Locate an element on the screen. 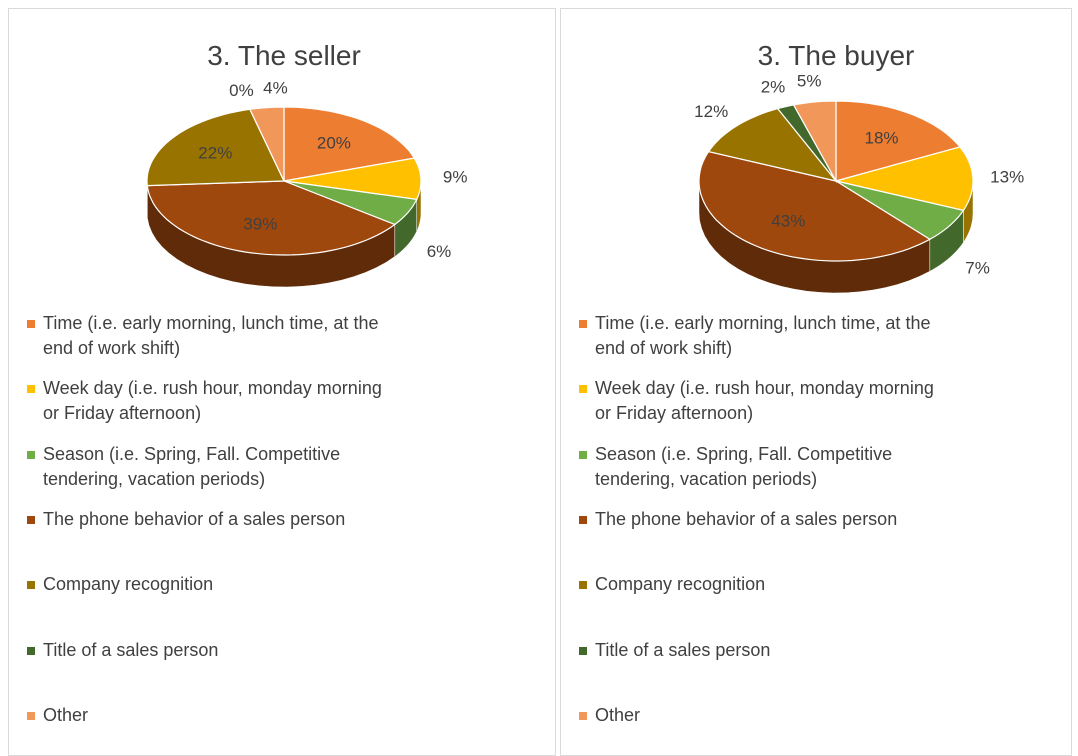  data-label: 13% is located at coordinates (1007, 176).